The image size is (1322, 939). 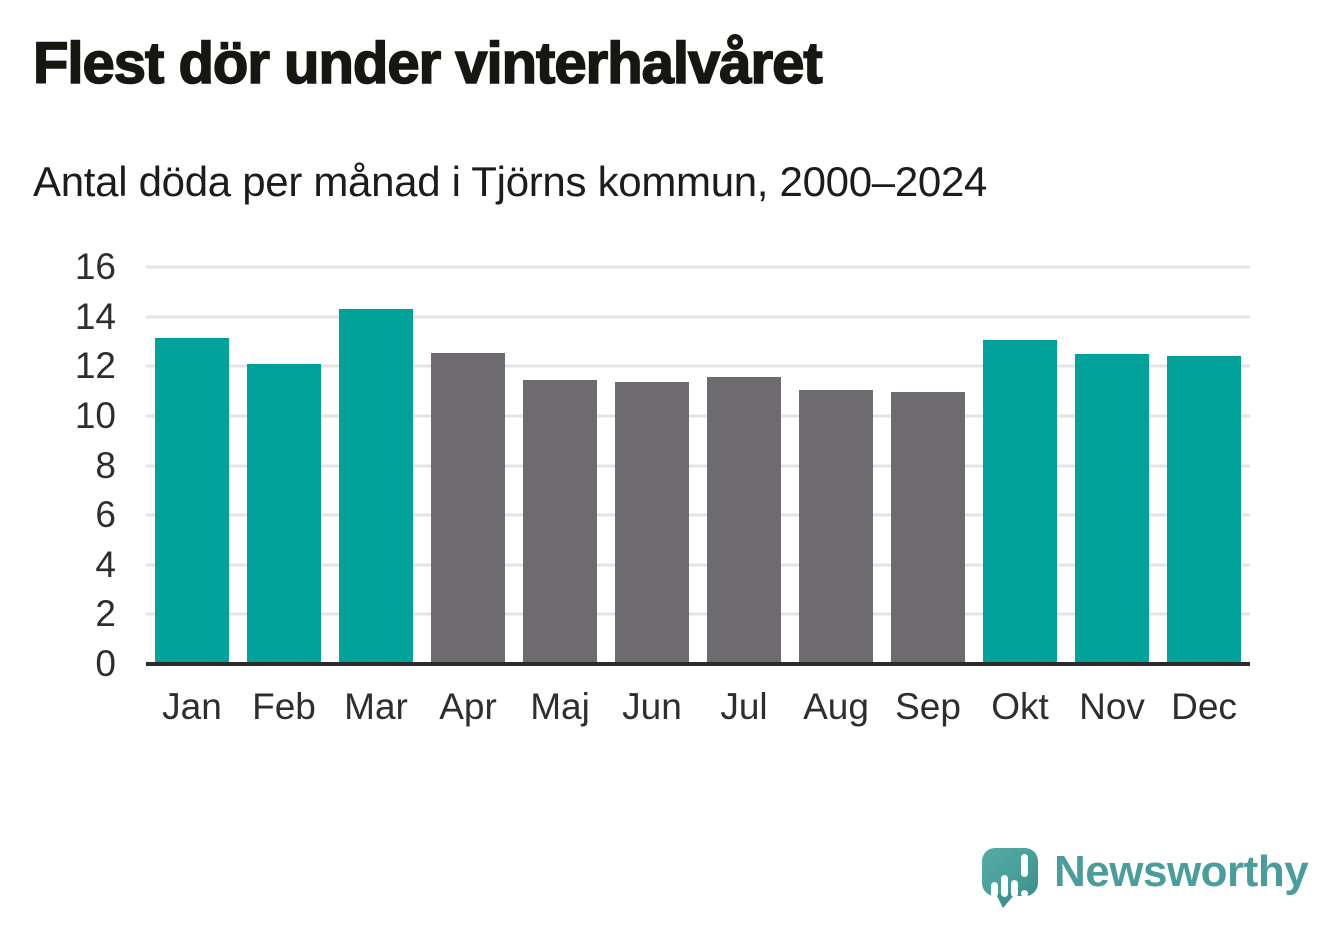 What do you see at coordinates (1024, 865) in the screenshot?
I see `logo-exclamation-icon` at bounding box center [1024, 865].